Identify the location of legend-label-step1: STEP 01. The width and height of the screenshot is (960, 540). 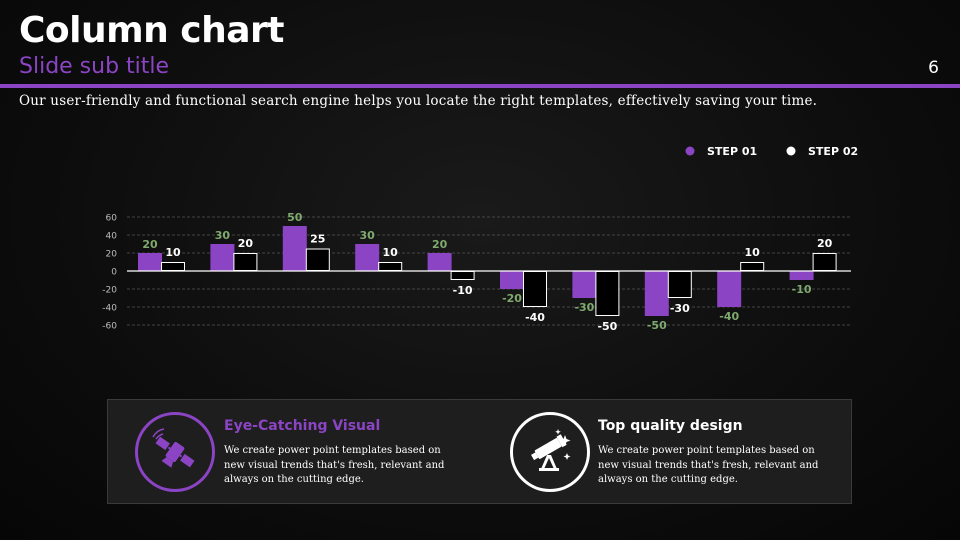
(732, 151).